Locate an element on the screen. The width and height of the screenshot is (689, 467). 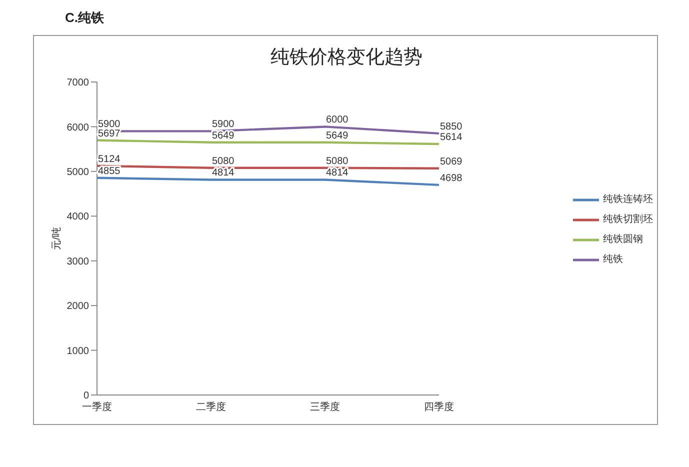
y-tick-label: 5000 is located at coordinates (78, 172).